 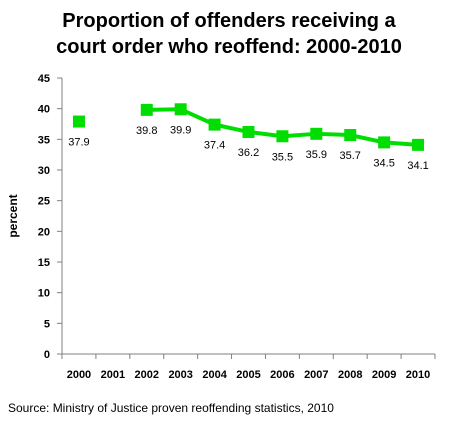 What do you see at coordinates (146, 131) in the screenshot?
I see `data-label: 39.8` at bounding box center [146, 131].